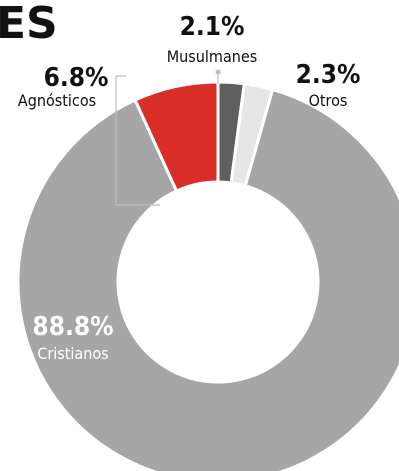 This screenshot has width=399, height=471. What do you see at coordinates (57, 100) in the screenshot?
I see `label-agnosticos-name: Agnósticos` at bounding box center [57, 100].